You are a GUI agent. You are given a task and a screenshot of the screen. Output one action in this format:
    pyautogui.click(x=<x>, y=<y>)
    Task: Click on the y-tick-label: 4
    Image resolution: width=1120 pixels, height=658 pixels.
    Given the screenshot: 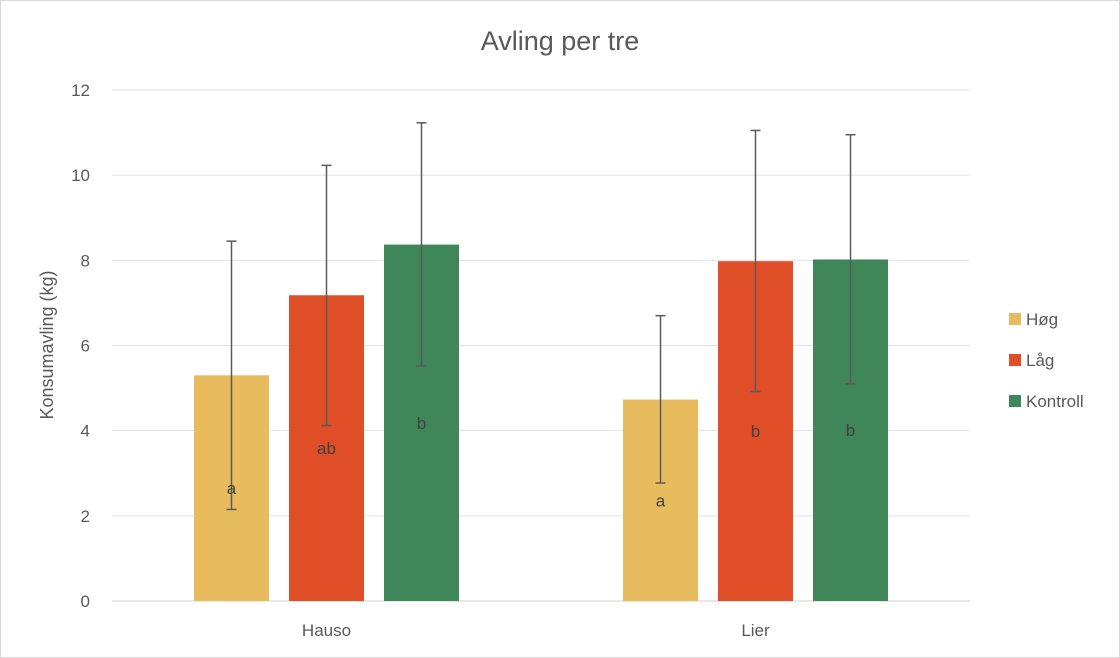 What is the action you would take?
    pyautogui.click(x=85, y=431)
    